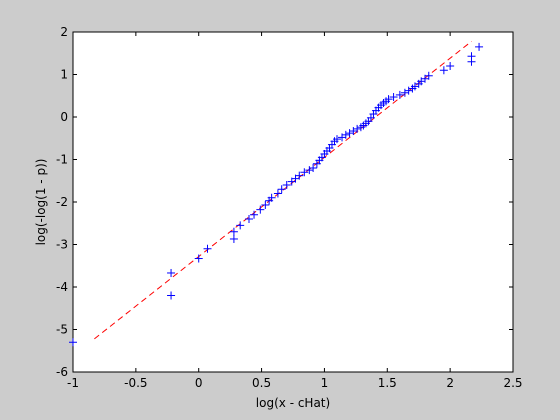 The image size is (560, 420). Describe the element at coordinates (64, 75) in the screenshot. I see `y-tick-label: 1` at that location.